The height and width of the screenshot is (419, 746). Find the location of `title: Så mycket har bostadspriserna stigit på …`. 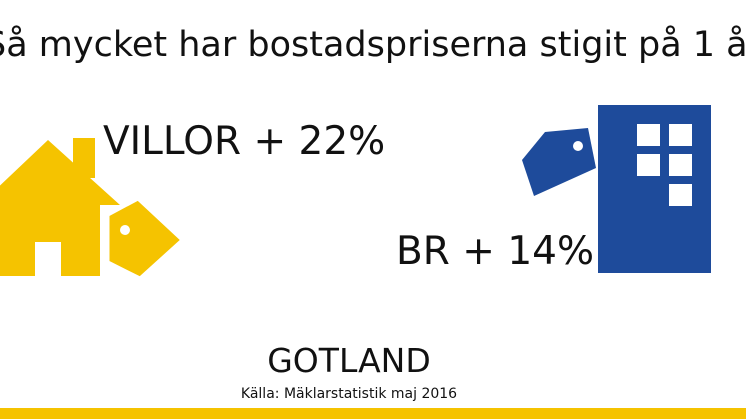

title: Så mycket har bostadspriserna stigit på … is located at coordinates (373, 44).